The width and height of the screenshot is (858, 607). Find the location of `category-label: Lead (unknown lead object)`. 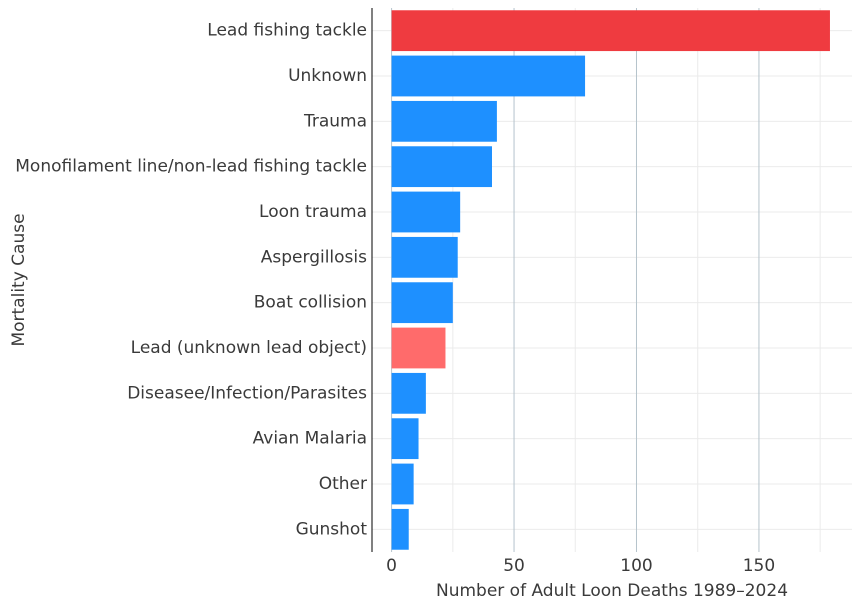

category-label: Lead (unknown lead object) is located at coordinates (249, 348).